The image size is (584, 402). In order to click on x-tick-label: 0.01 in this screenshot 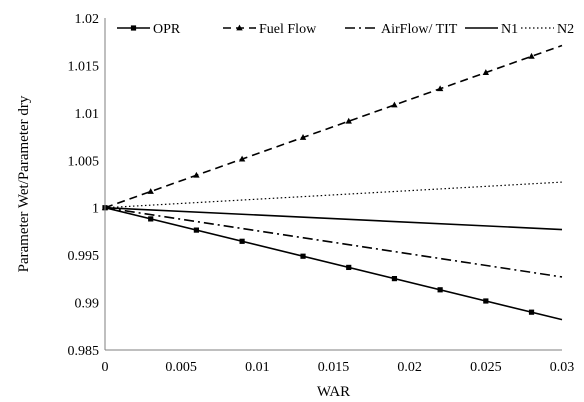, I will do `click(257, 367)`.